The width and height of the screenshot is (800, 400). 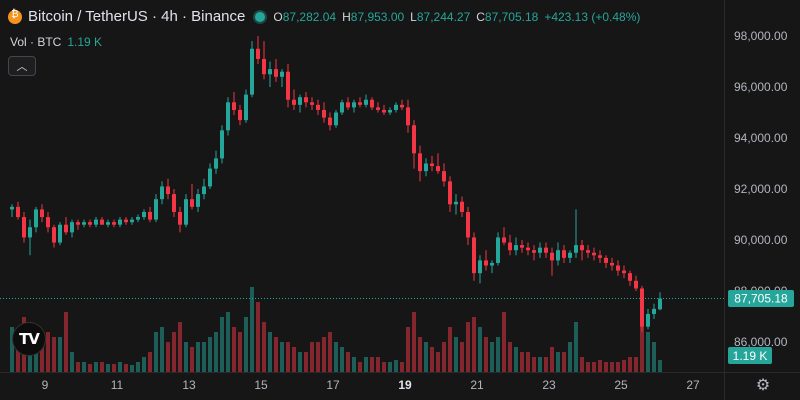 I want to click on volume-label: Vol · BTC, so click(x=36, y=42).